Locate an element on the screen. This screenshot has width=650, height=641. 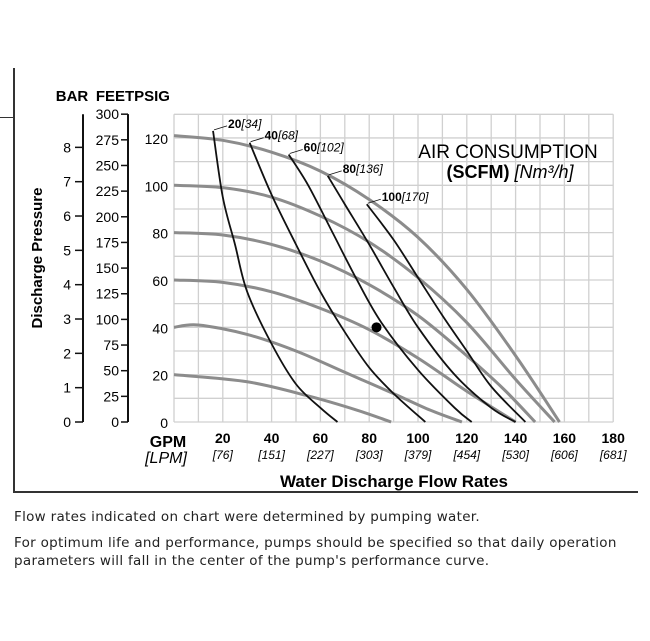
bar-tick-label: 0 is located at coordinates (67, 422).